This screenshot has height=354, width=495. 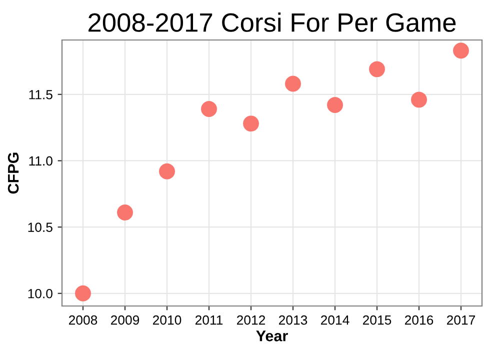 I want to click on y-tick-label: 10.5, so click(x=40, y=227).